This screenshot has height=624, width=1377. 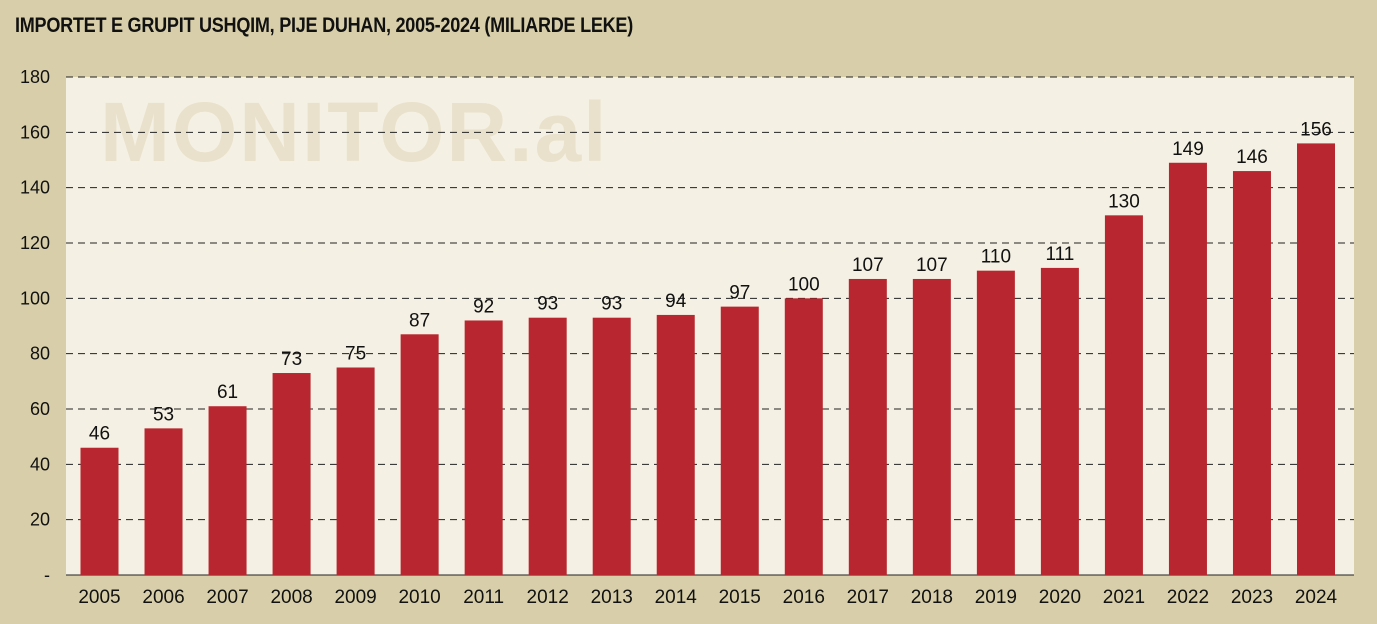 What do you see at coordinates (99, 597) in the screenshot?
I see `x-tick-label: 2005` at bounding box center [99, 597].